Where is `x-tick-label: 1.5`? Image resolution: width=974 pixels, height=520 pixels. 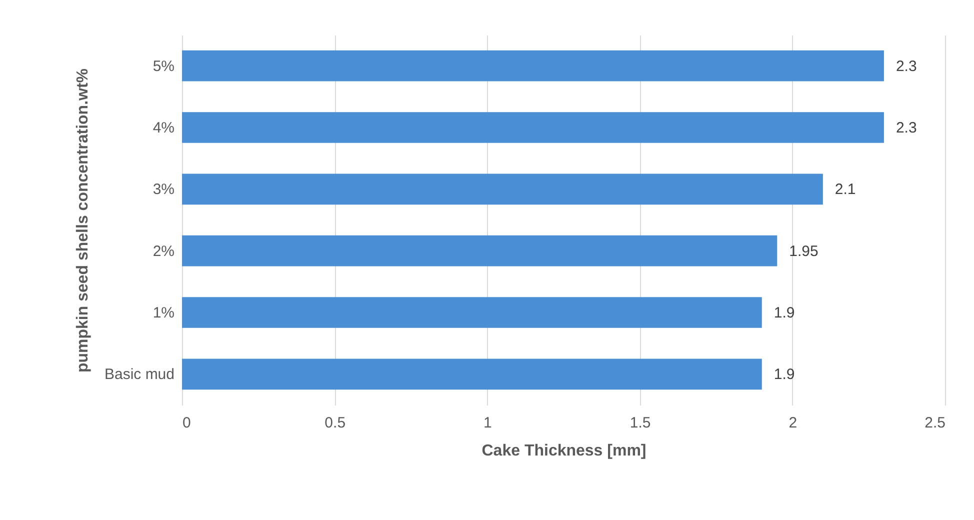 x-tick-label: 1.5 is located at coordinates (640, 423).